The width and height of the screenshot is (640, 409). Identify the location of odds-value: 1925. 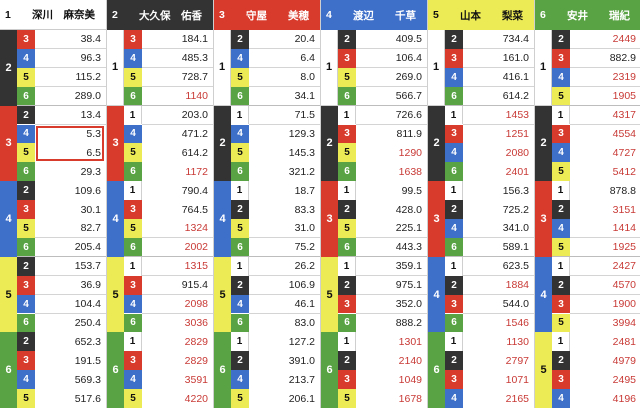
(605, 247).